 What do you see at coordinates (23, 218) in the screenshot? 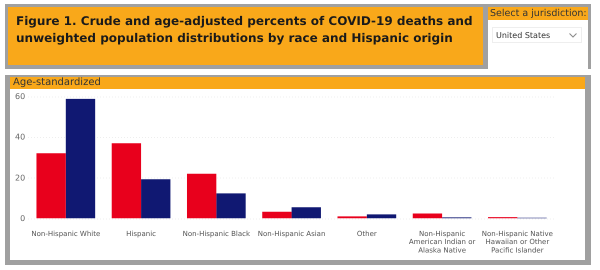
I see `y-tick-label: 0` at bounding box center [23, 218].